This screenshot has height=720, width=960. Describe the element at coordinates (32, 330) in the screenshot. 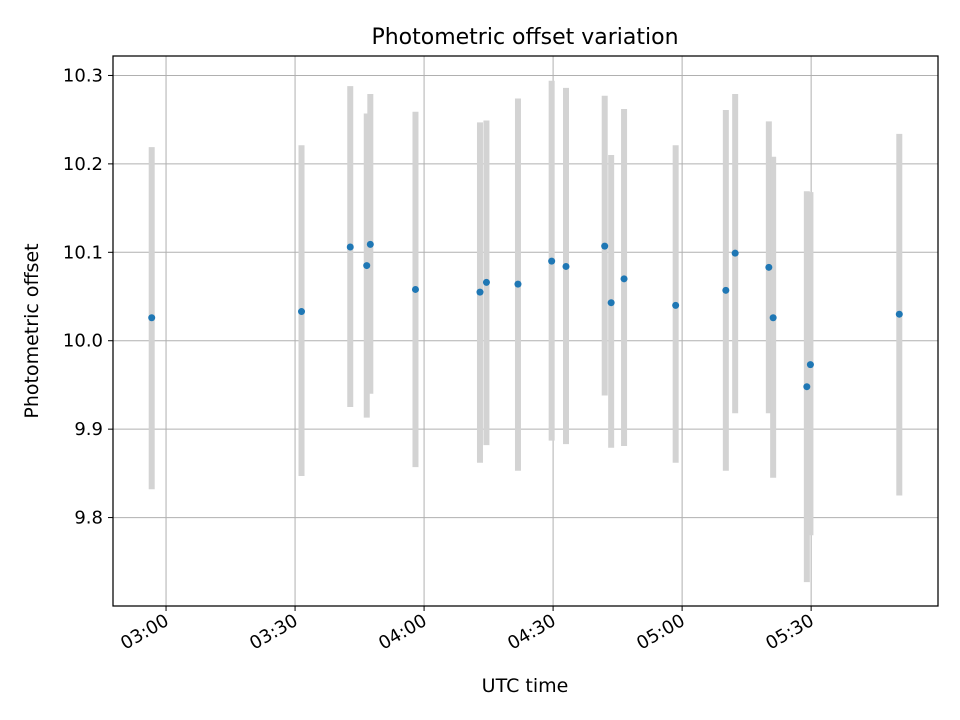

I see `y-axis-label: Photometric offset` at that location.